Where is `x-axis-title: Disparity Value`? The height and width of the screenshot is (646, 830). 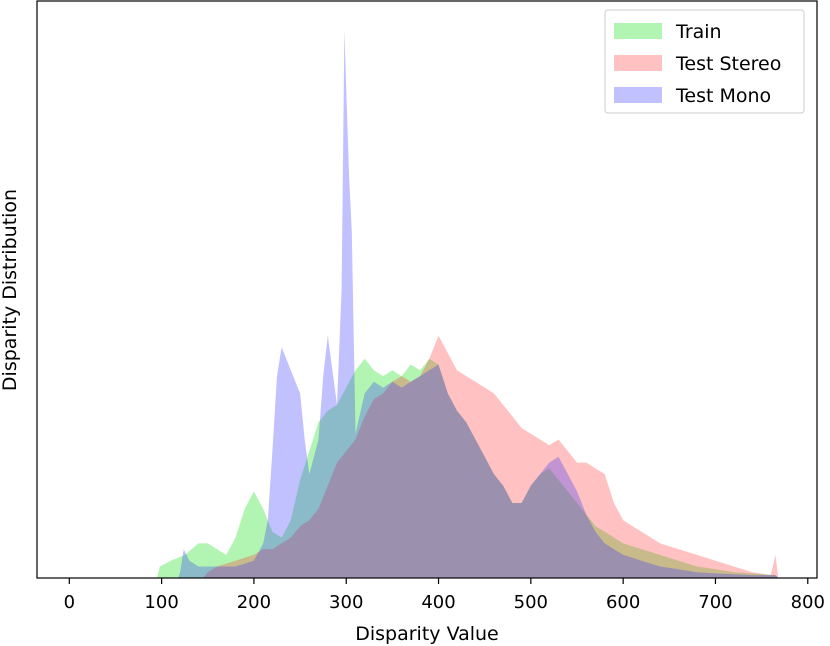 x-axis-title: Disparity Value is located at coordinates (427, 634).